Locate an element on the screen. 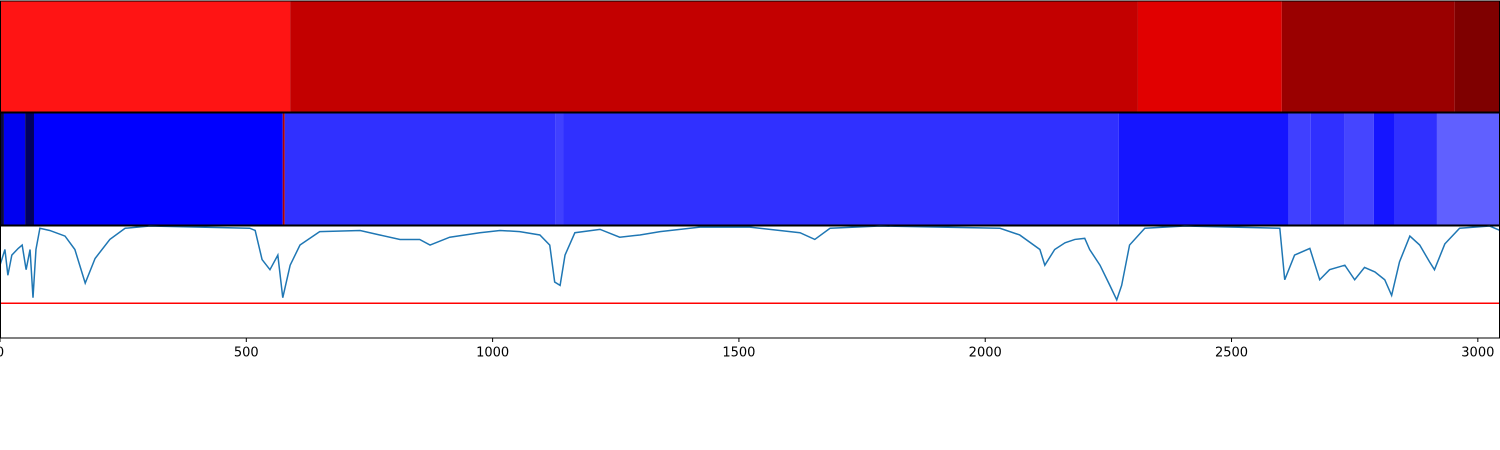 The height and width of the screenshot is (450, 1500). x-tick-label: 3000 is located at coordinates (1477, 353).